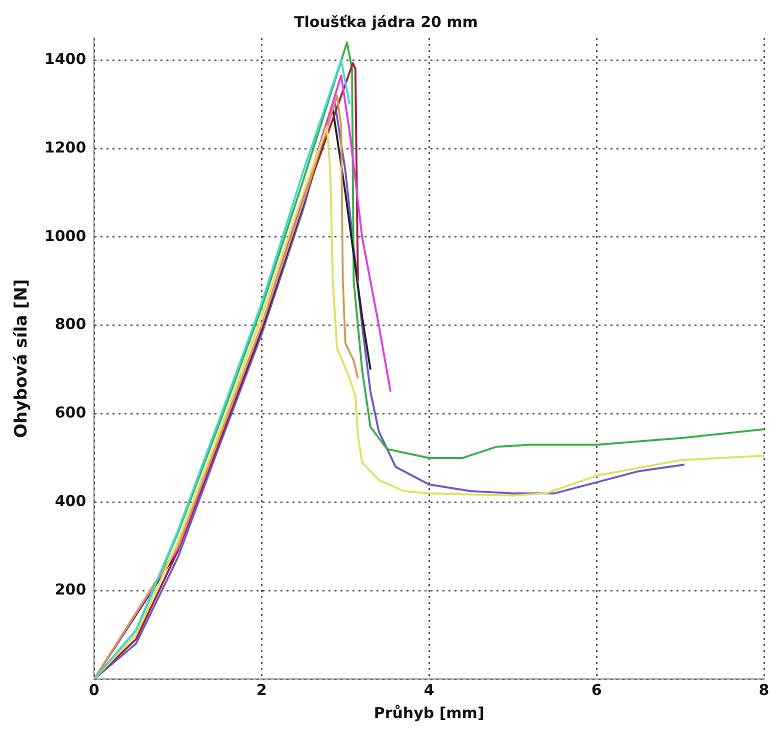  What do you see at coordinates (596, 689) in the screenshot?
I see `x-tick-label: 6` at bounding box center [596, 689].